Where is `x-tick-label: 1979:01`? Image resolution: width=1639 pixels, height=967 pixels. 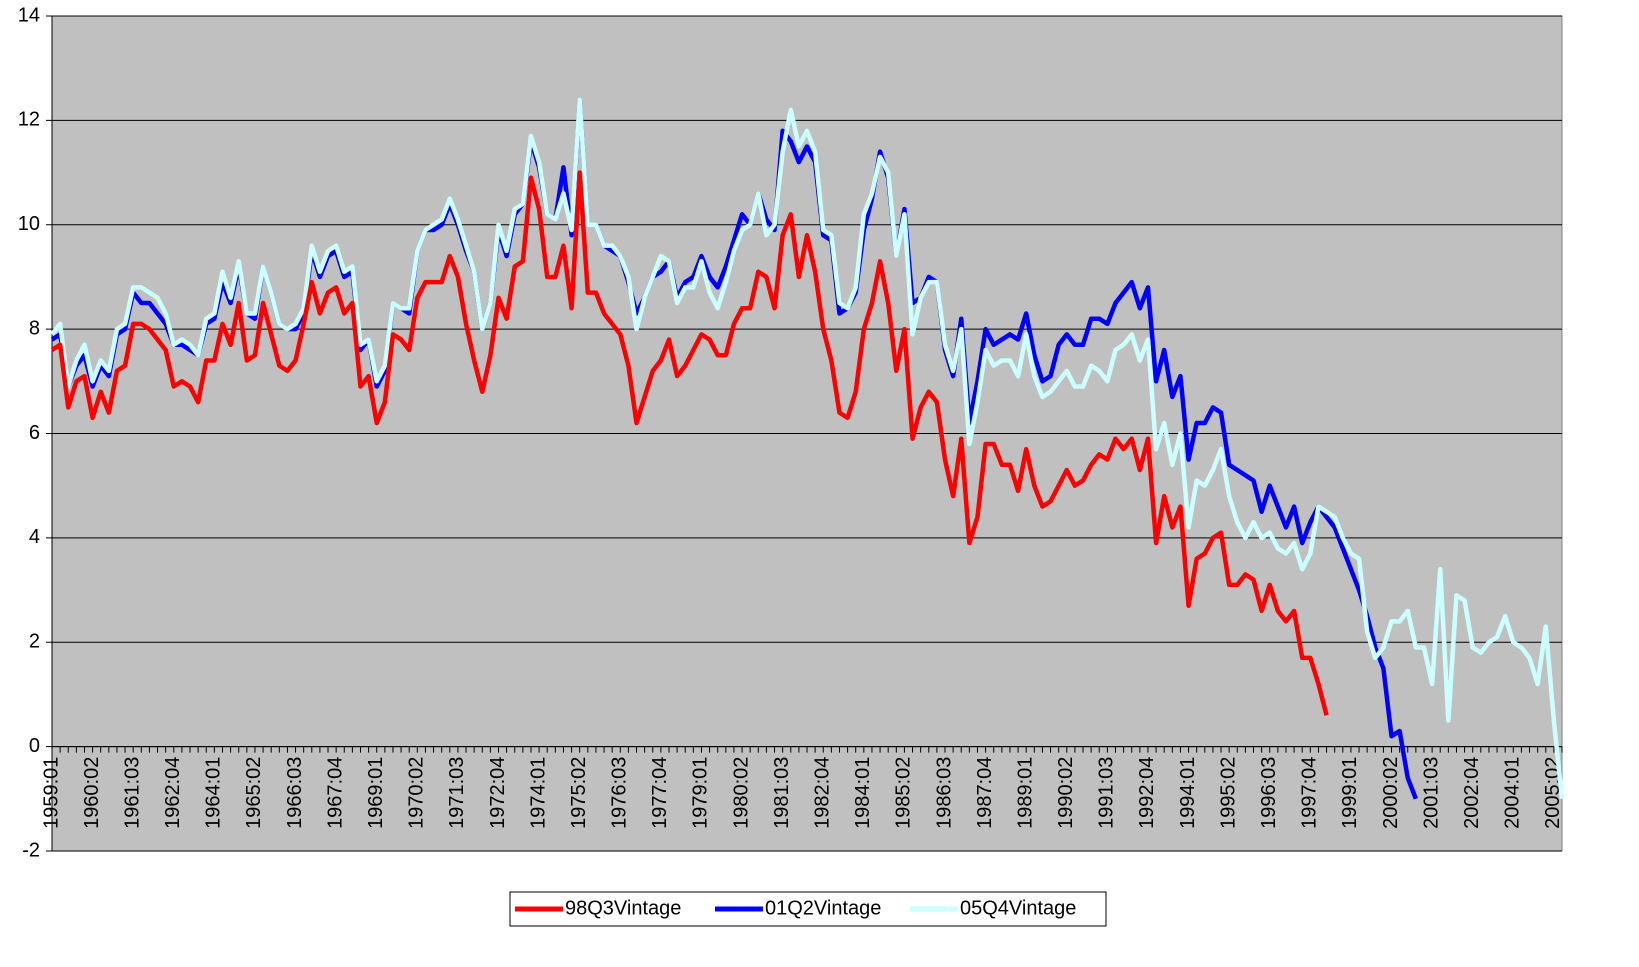 x-tick-label: 1979:01 is located at coordinates (701, 793).